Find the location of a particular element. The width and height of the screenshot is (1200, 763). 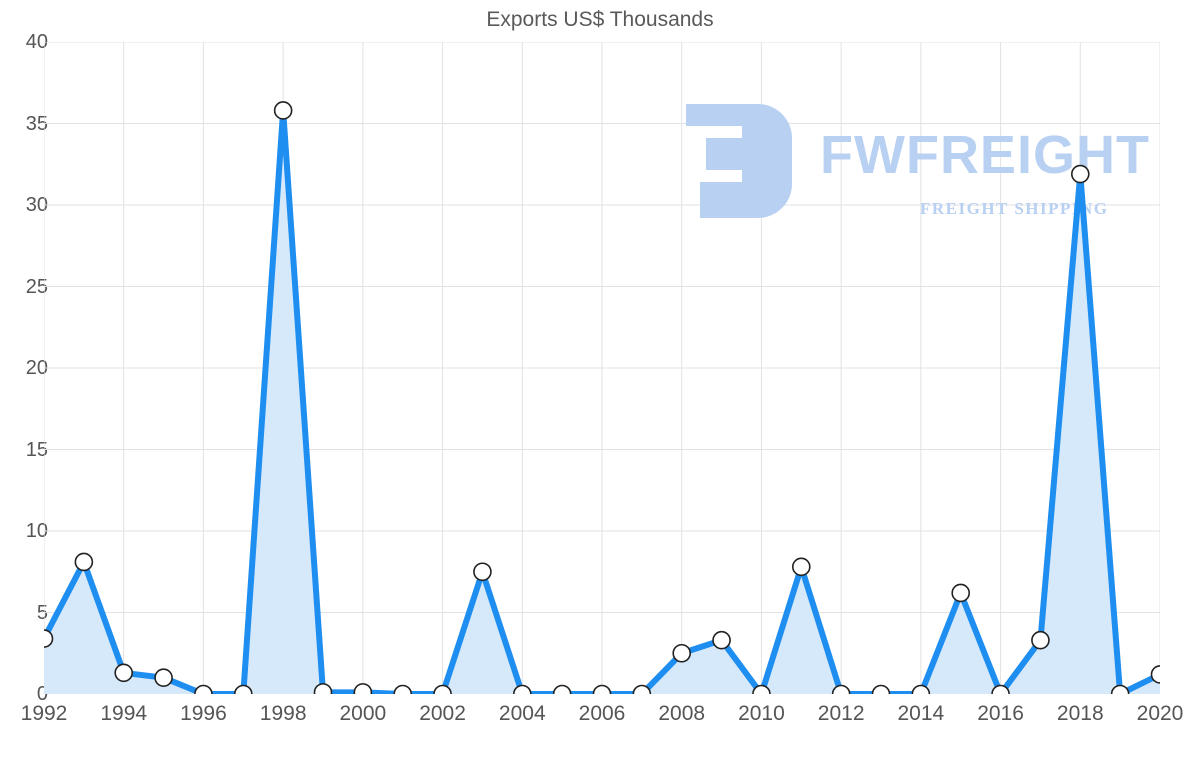

data-point-marker: 2007: 0 is located at coordinates (642, 689).